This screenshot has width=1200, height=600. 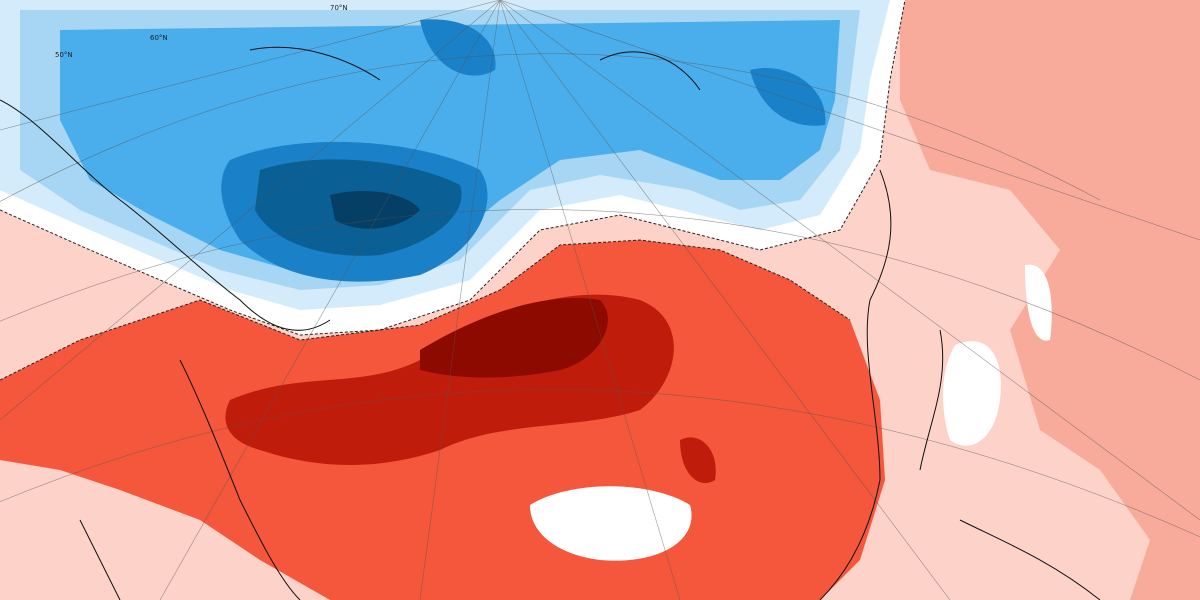 I want to click on latitude-label: 60°N, so click(x=159, y=38).